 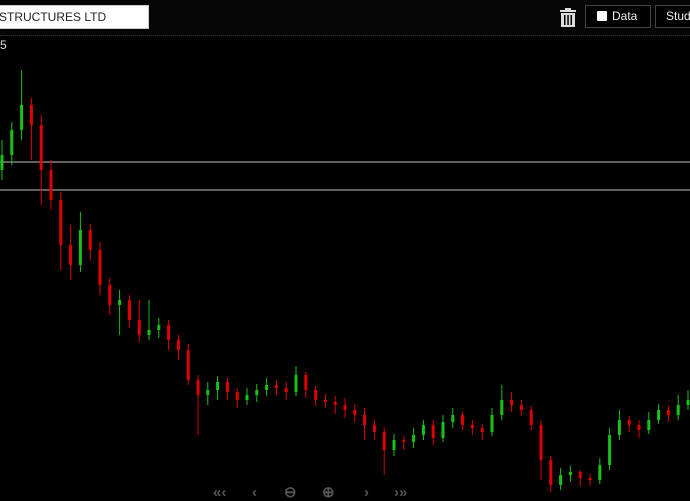 What do you see at coordinates (625, 16) in the screenshot?
I see `data-label: Data` at bounding box center [625, 16].